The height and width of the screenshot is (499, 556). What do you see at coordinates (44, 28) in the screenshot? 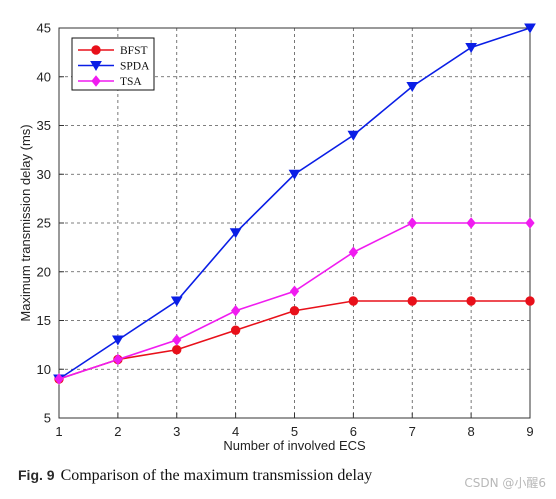
I see `y-tick-label: 45` at bounding box center [44, 28].